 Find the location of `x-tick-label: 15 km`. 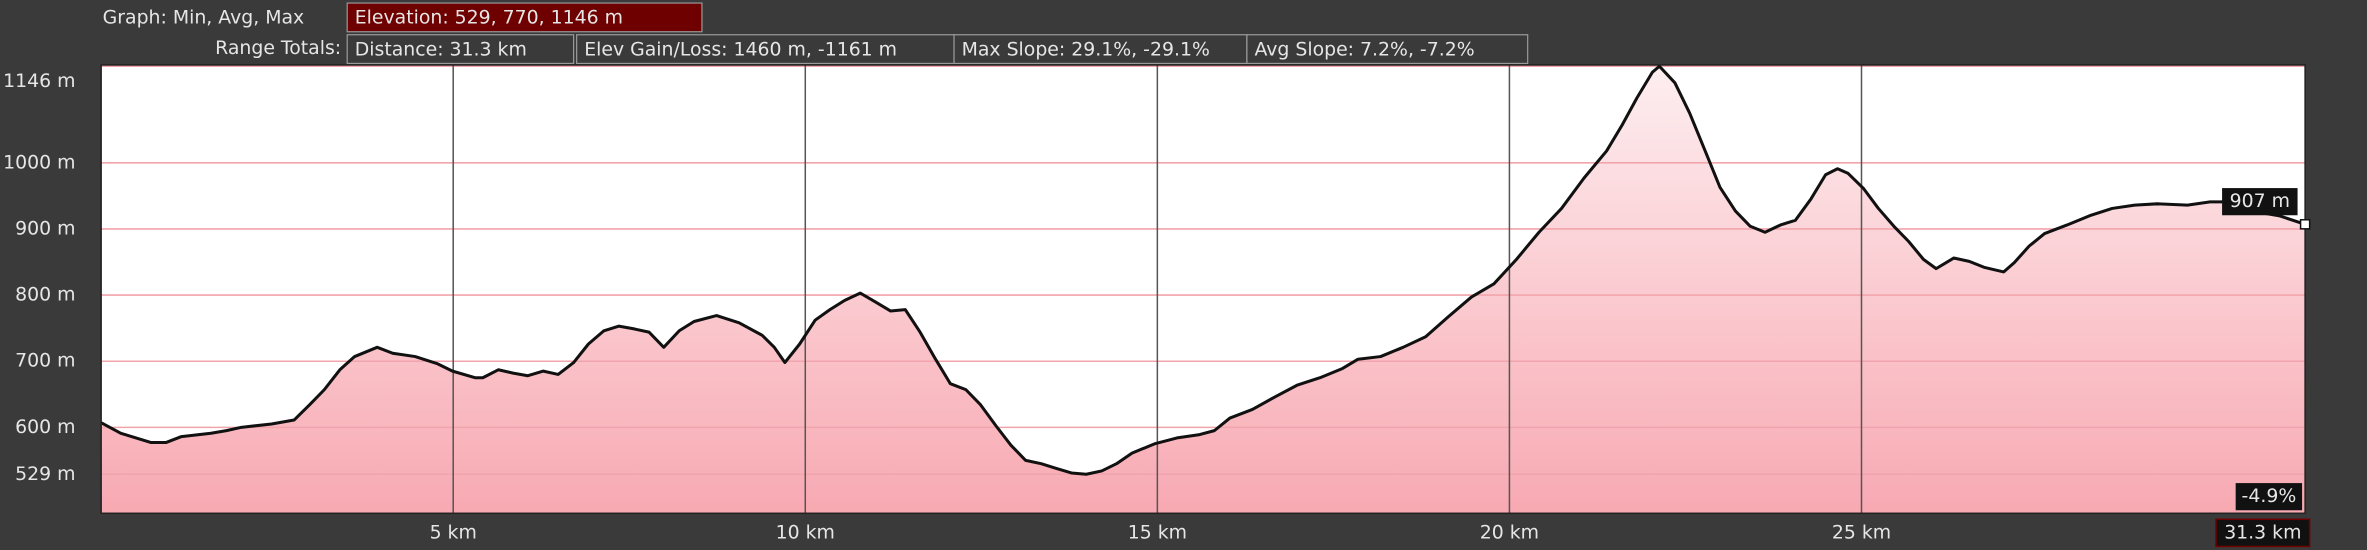

x-tick-label: 15 km is located at coordinates (1157, 532).